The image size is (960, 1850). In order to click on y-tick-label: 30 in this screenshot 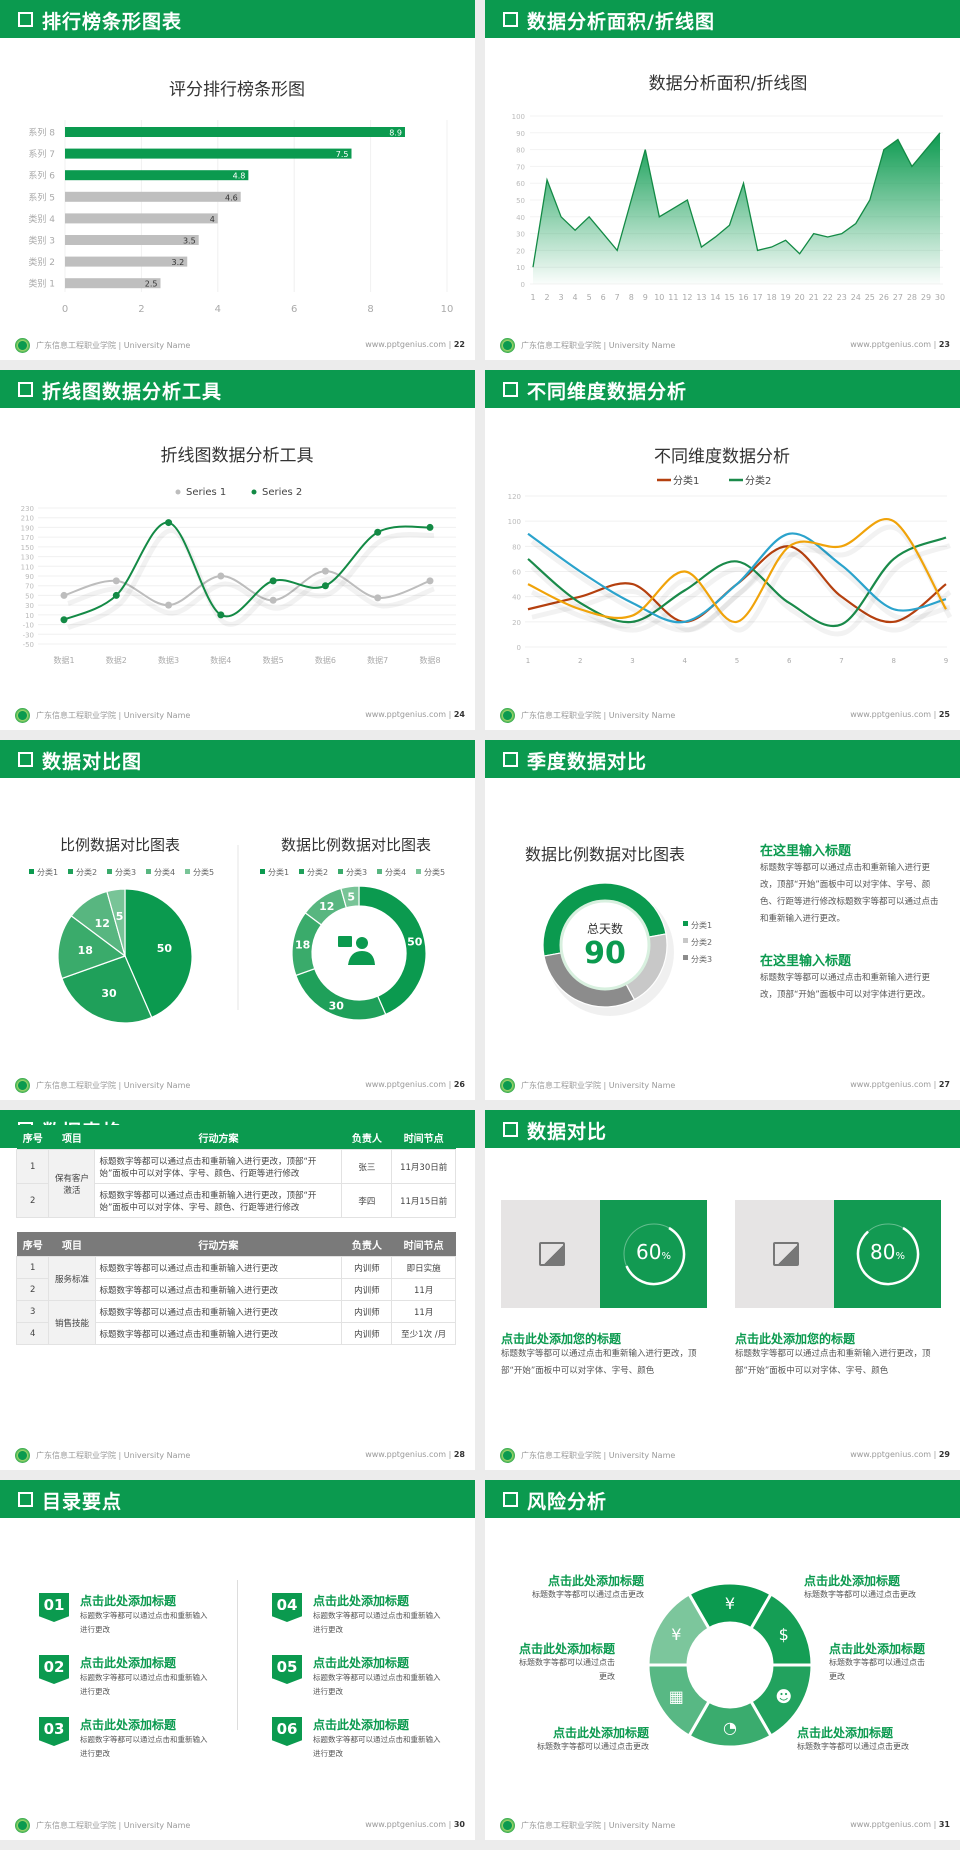, I will do `click(520, 235)`.